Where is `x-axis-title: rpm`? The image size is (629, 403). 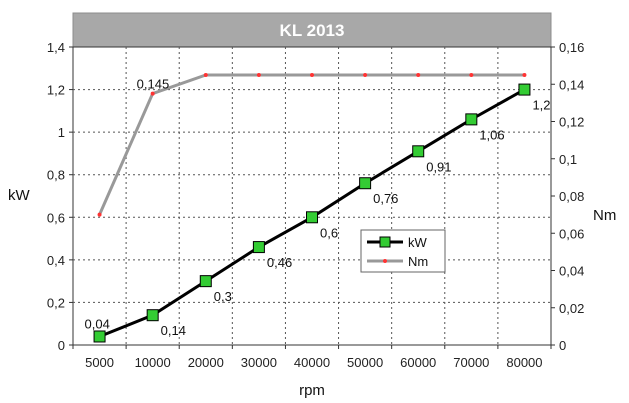
x-axis-title: rpm is located at coordinates (312, 390).